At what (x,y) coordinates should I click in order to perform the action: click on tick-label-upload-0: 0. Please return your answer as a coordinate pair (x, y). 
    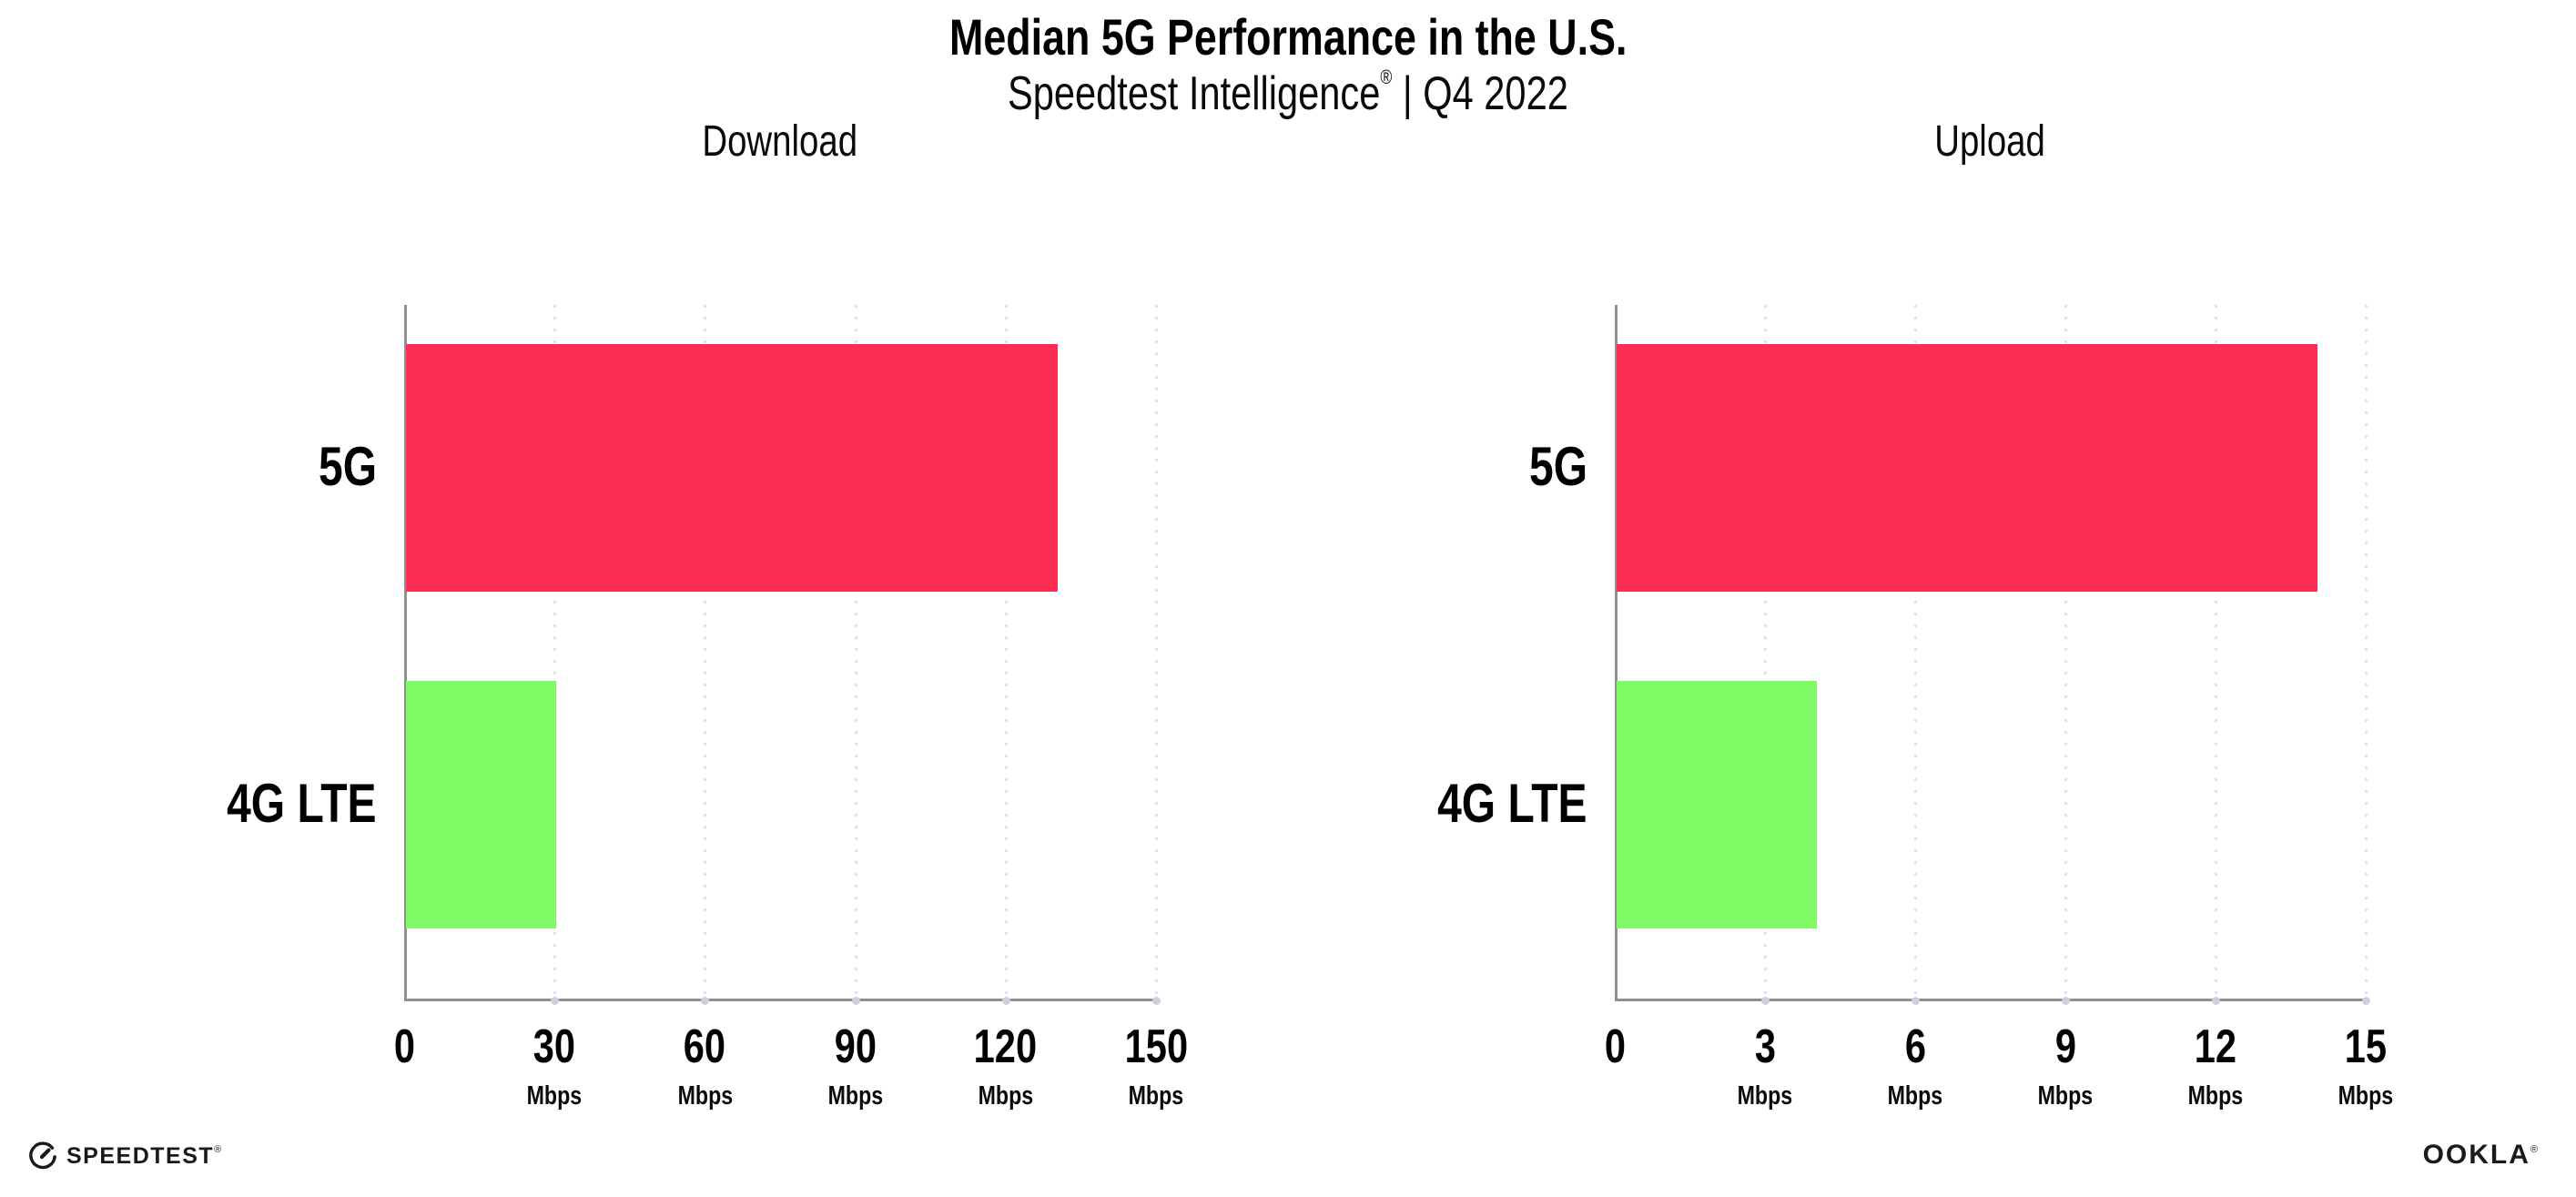
    Looking at the image, I should click on (1615, 1046).